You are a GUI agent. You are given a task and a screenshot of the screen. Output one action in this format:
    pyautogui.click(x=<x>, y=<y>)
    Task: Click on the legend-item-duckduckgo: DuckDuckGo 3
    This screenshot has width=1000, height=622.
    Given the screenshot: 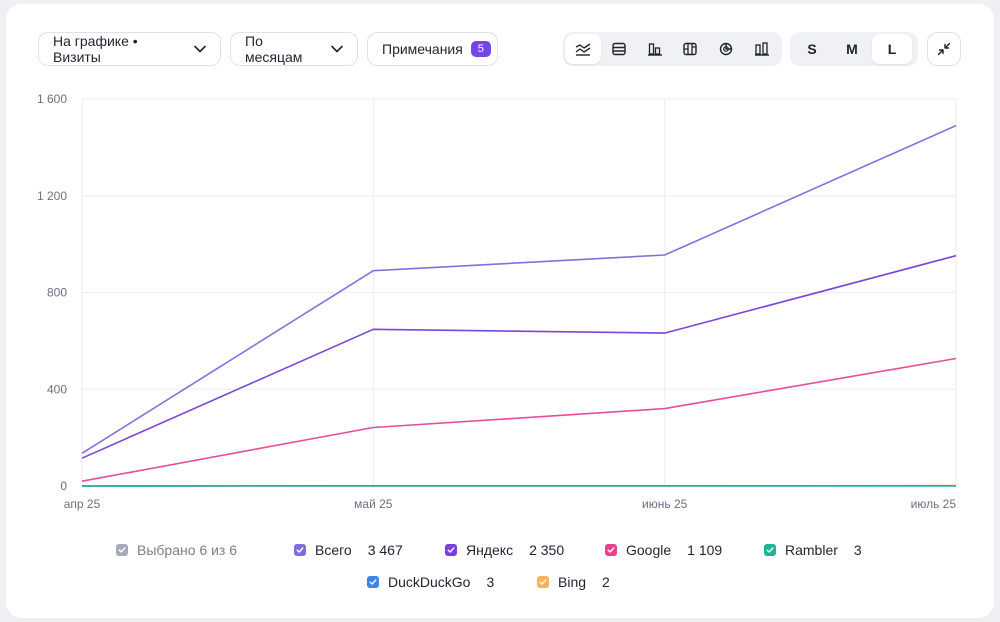 What is the action you would take?
    pyautogui.click(x=430, y=582)
    